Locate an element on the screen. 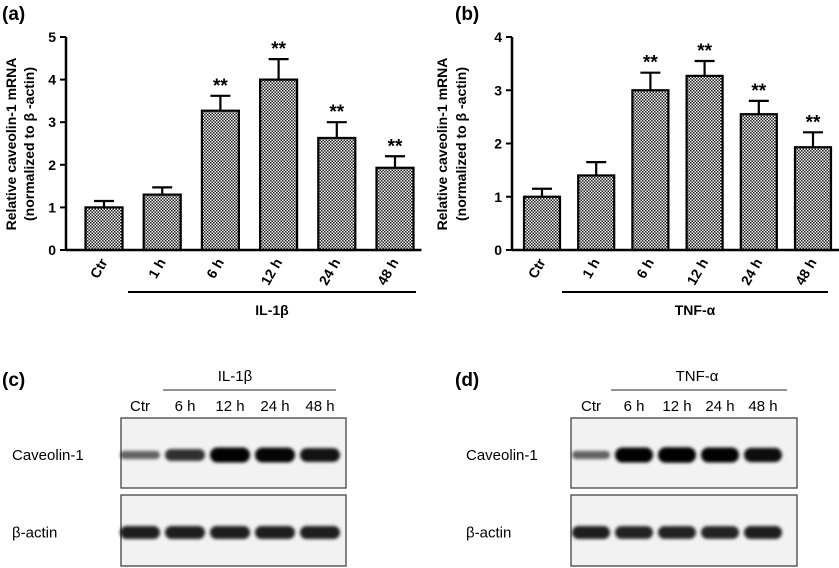  panel-letter: (d) is located at coordinates (467, 380).